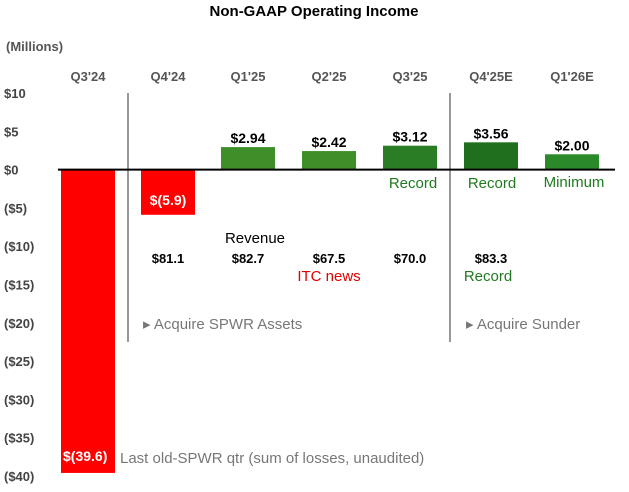  What do you see at coordinates (15, 208) in the screenshot?
I see `y-tick-label: ($5)` at bounding box center [15, 208].